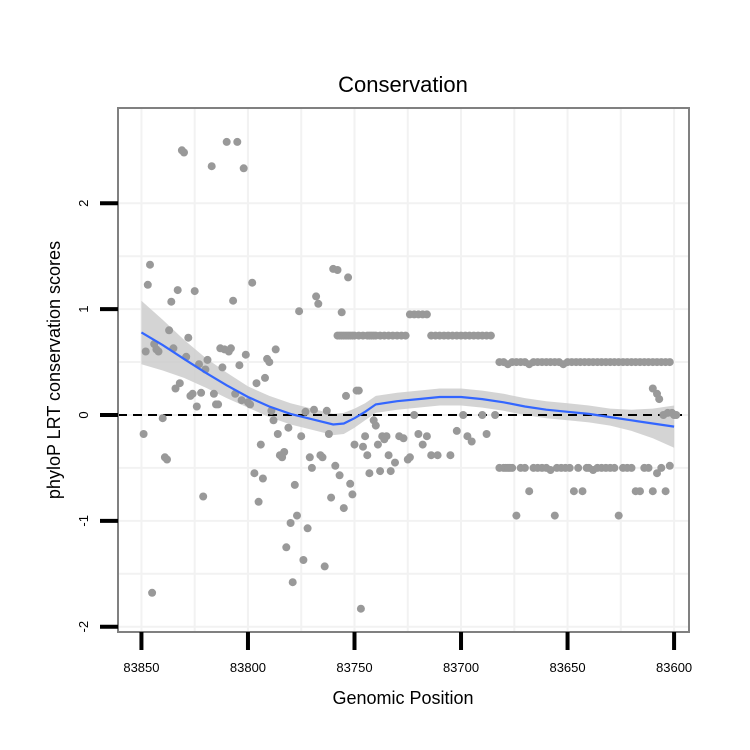 This screenshot has width=750, height=750. I want to click on x-tick-label: 83750, so click(354, 667).